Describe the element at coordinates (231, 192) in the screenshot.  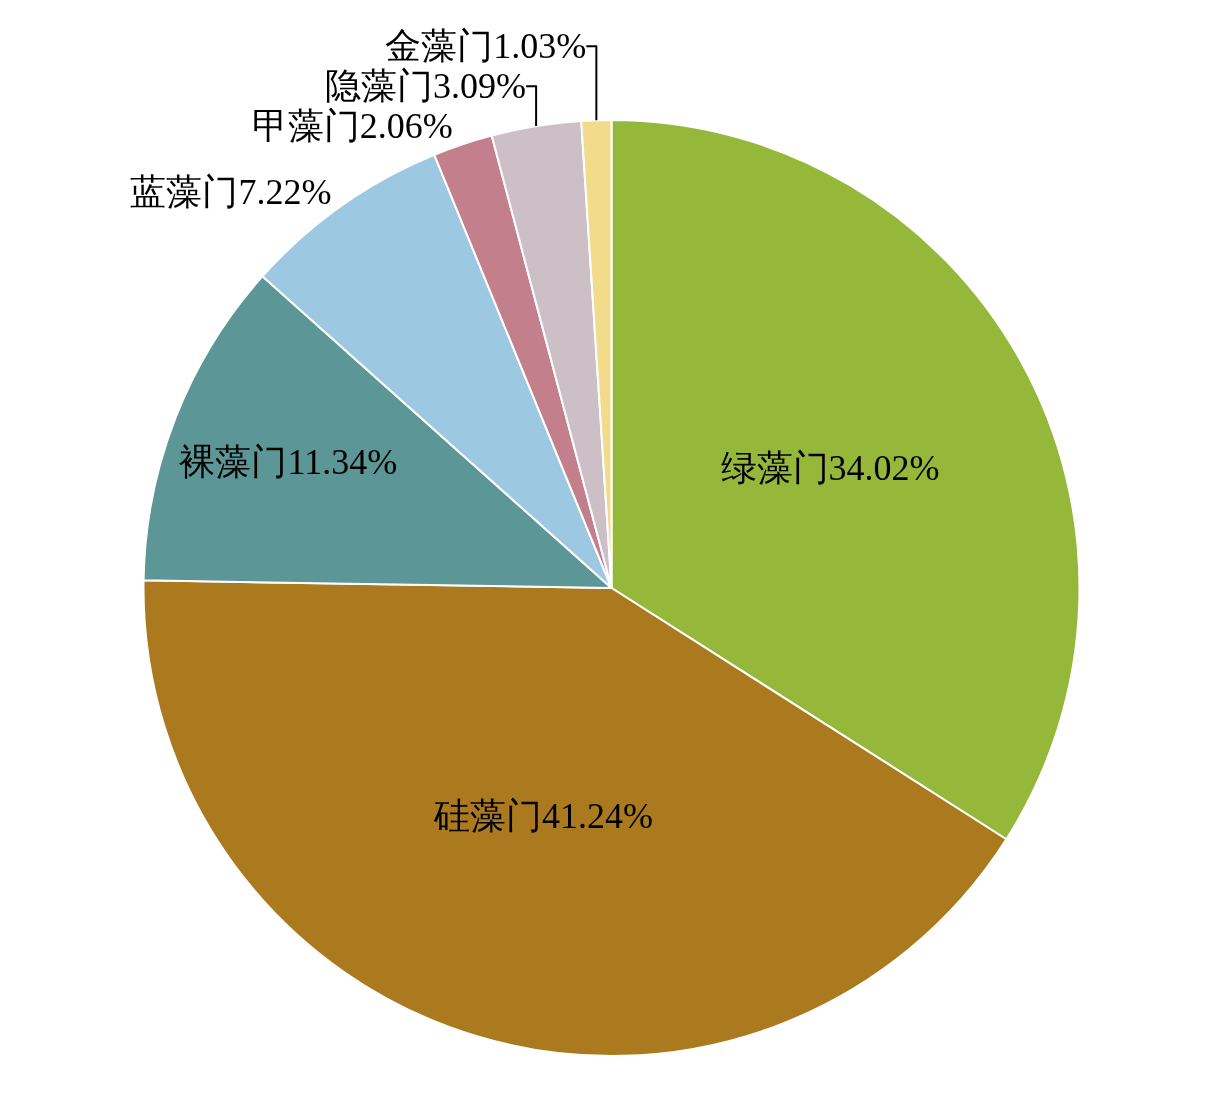
I see `slice-label: 蓝藻门7.22%` at that location.